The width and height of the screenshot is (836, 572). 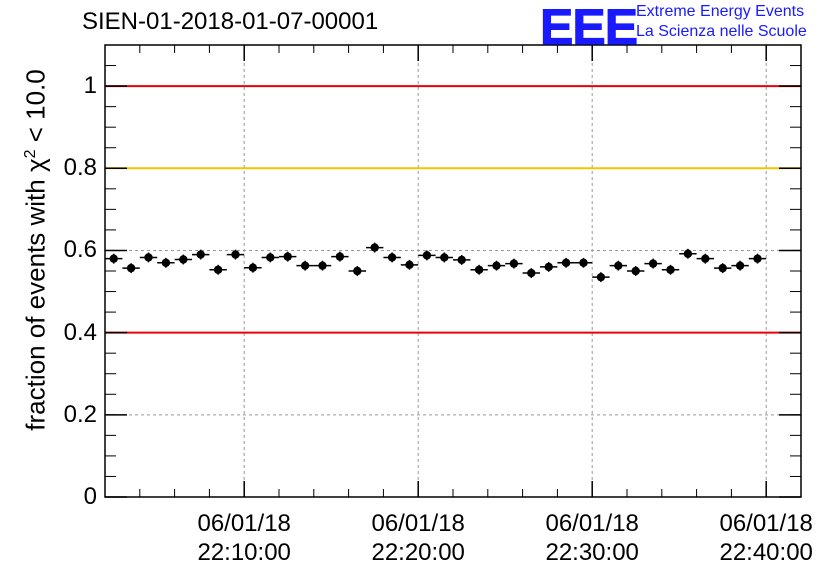 What do you see at coordinates (30, 154) in the screenshot?
I see `y-axis-label-exponent: 2` at bounding box center [30, 154].